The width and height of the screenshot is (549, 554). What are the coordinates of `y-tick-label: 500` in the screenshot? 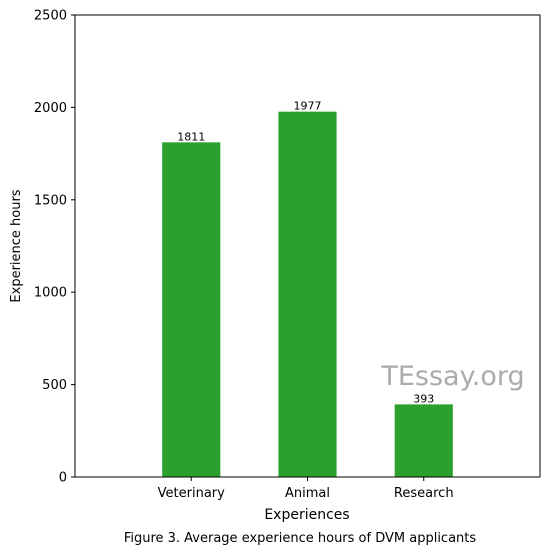 It's located at (54, 385).